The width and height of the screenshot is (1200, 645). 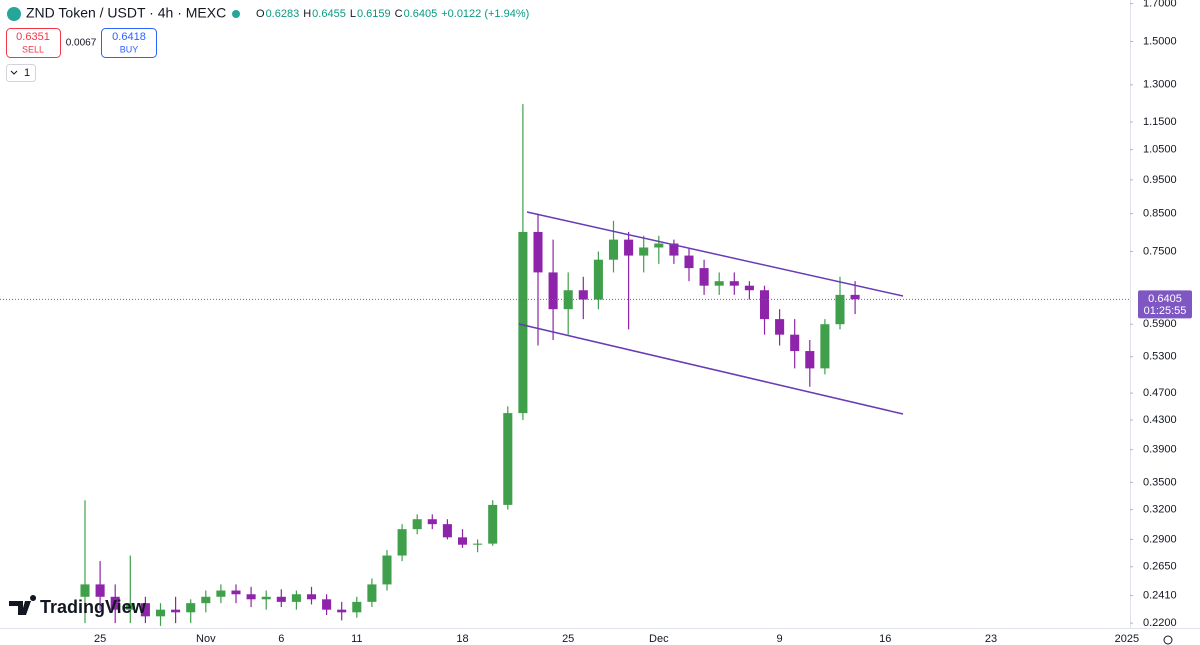 What do you see at coordinates (1160, 450) in the screenshot?
I see `y-tick-label: 0.3900` at bounding box center [1160, 450].